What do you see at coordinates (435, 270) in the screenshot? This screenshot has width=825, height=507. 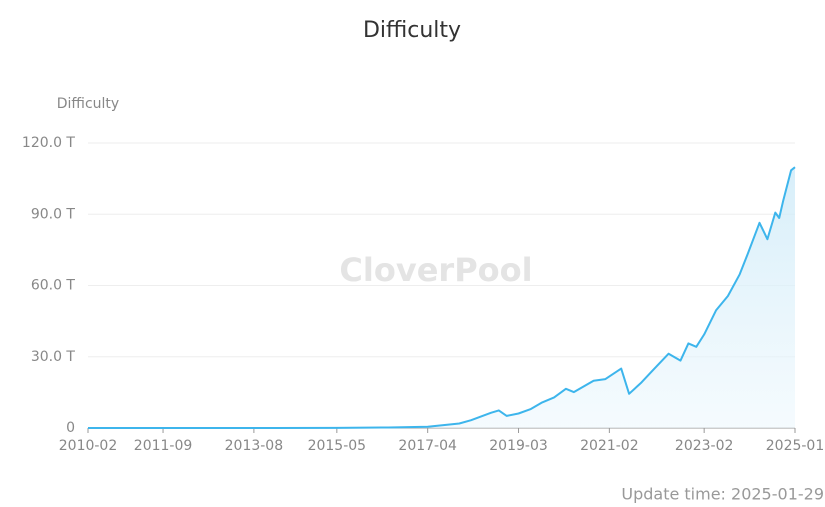 I see `watermark: CloverPool` at bounding box center [435, 270].